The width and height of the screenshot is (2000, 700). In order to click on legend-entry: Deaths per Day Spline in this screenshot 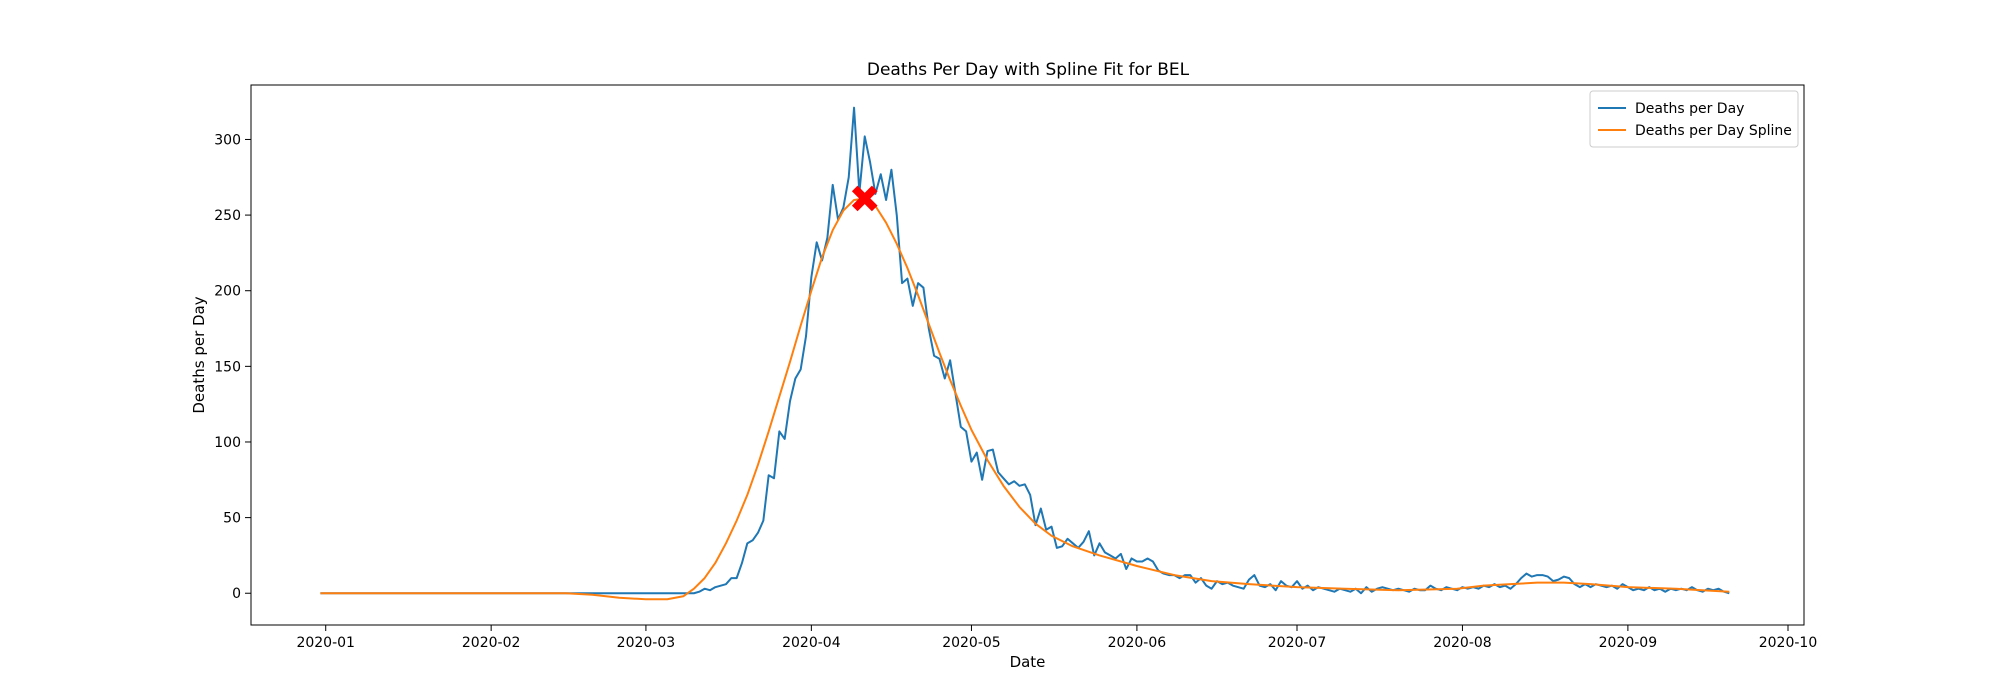, I will do `click(1713, 131)`.